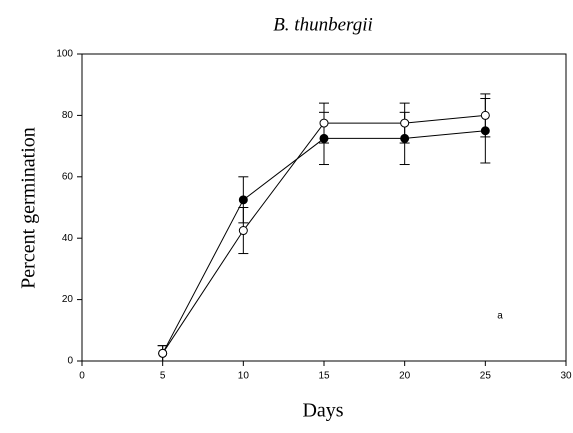  Describe the element at coordinates (405, 376) in the screenshot. I see `x-tick-label: 20` at that location.